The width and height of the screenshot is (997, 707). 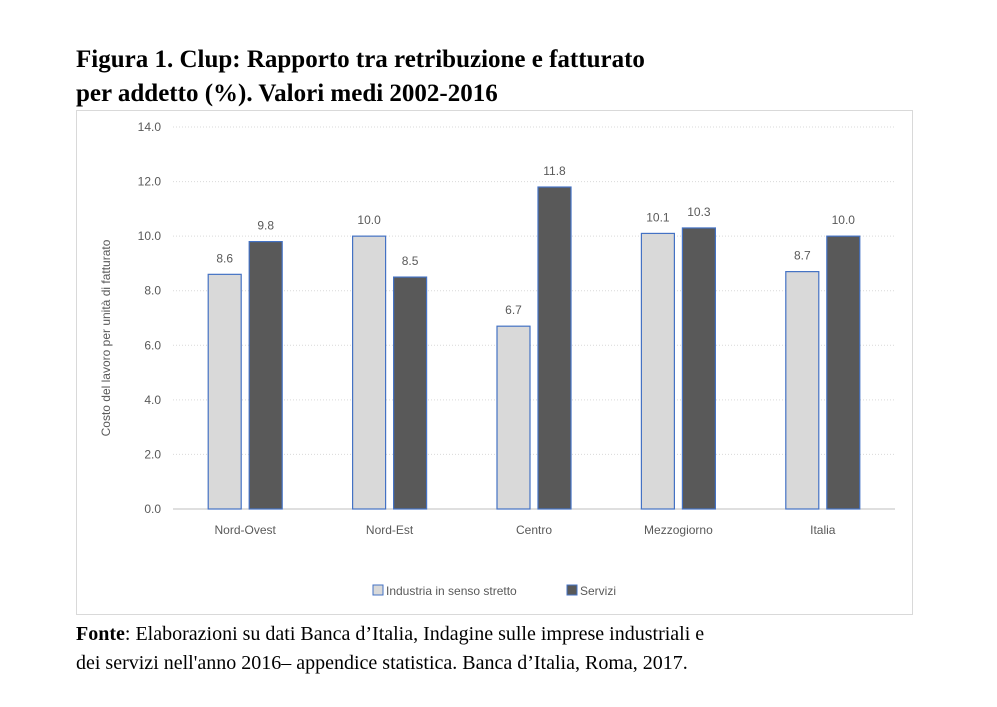 What do you see at coordinates (152, 400) in the screenshot?
I see `y-tick-label: 4.0` at bounding box center [152, 400].